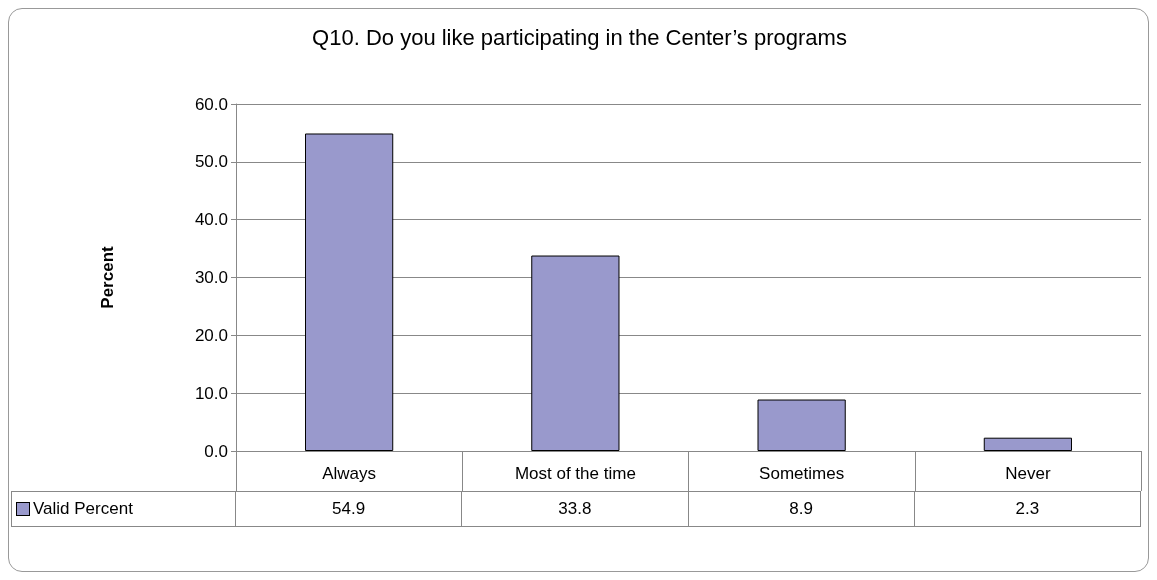 The width and height of the screenshot is (1157, 580). Describe the element at coordinates (216, 451) in the screenshot. I see `y-tick-label: 0.0` at that location.